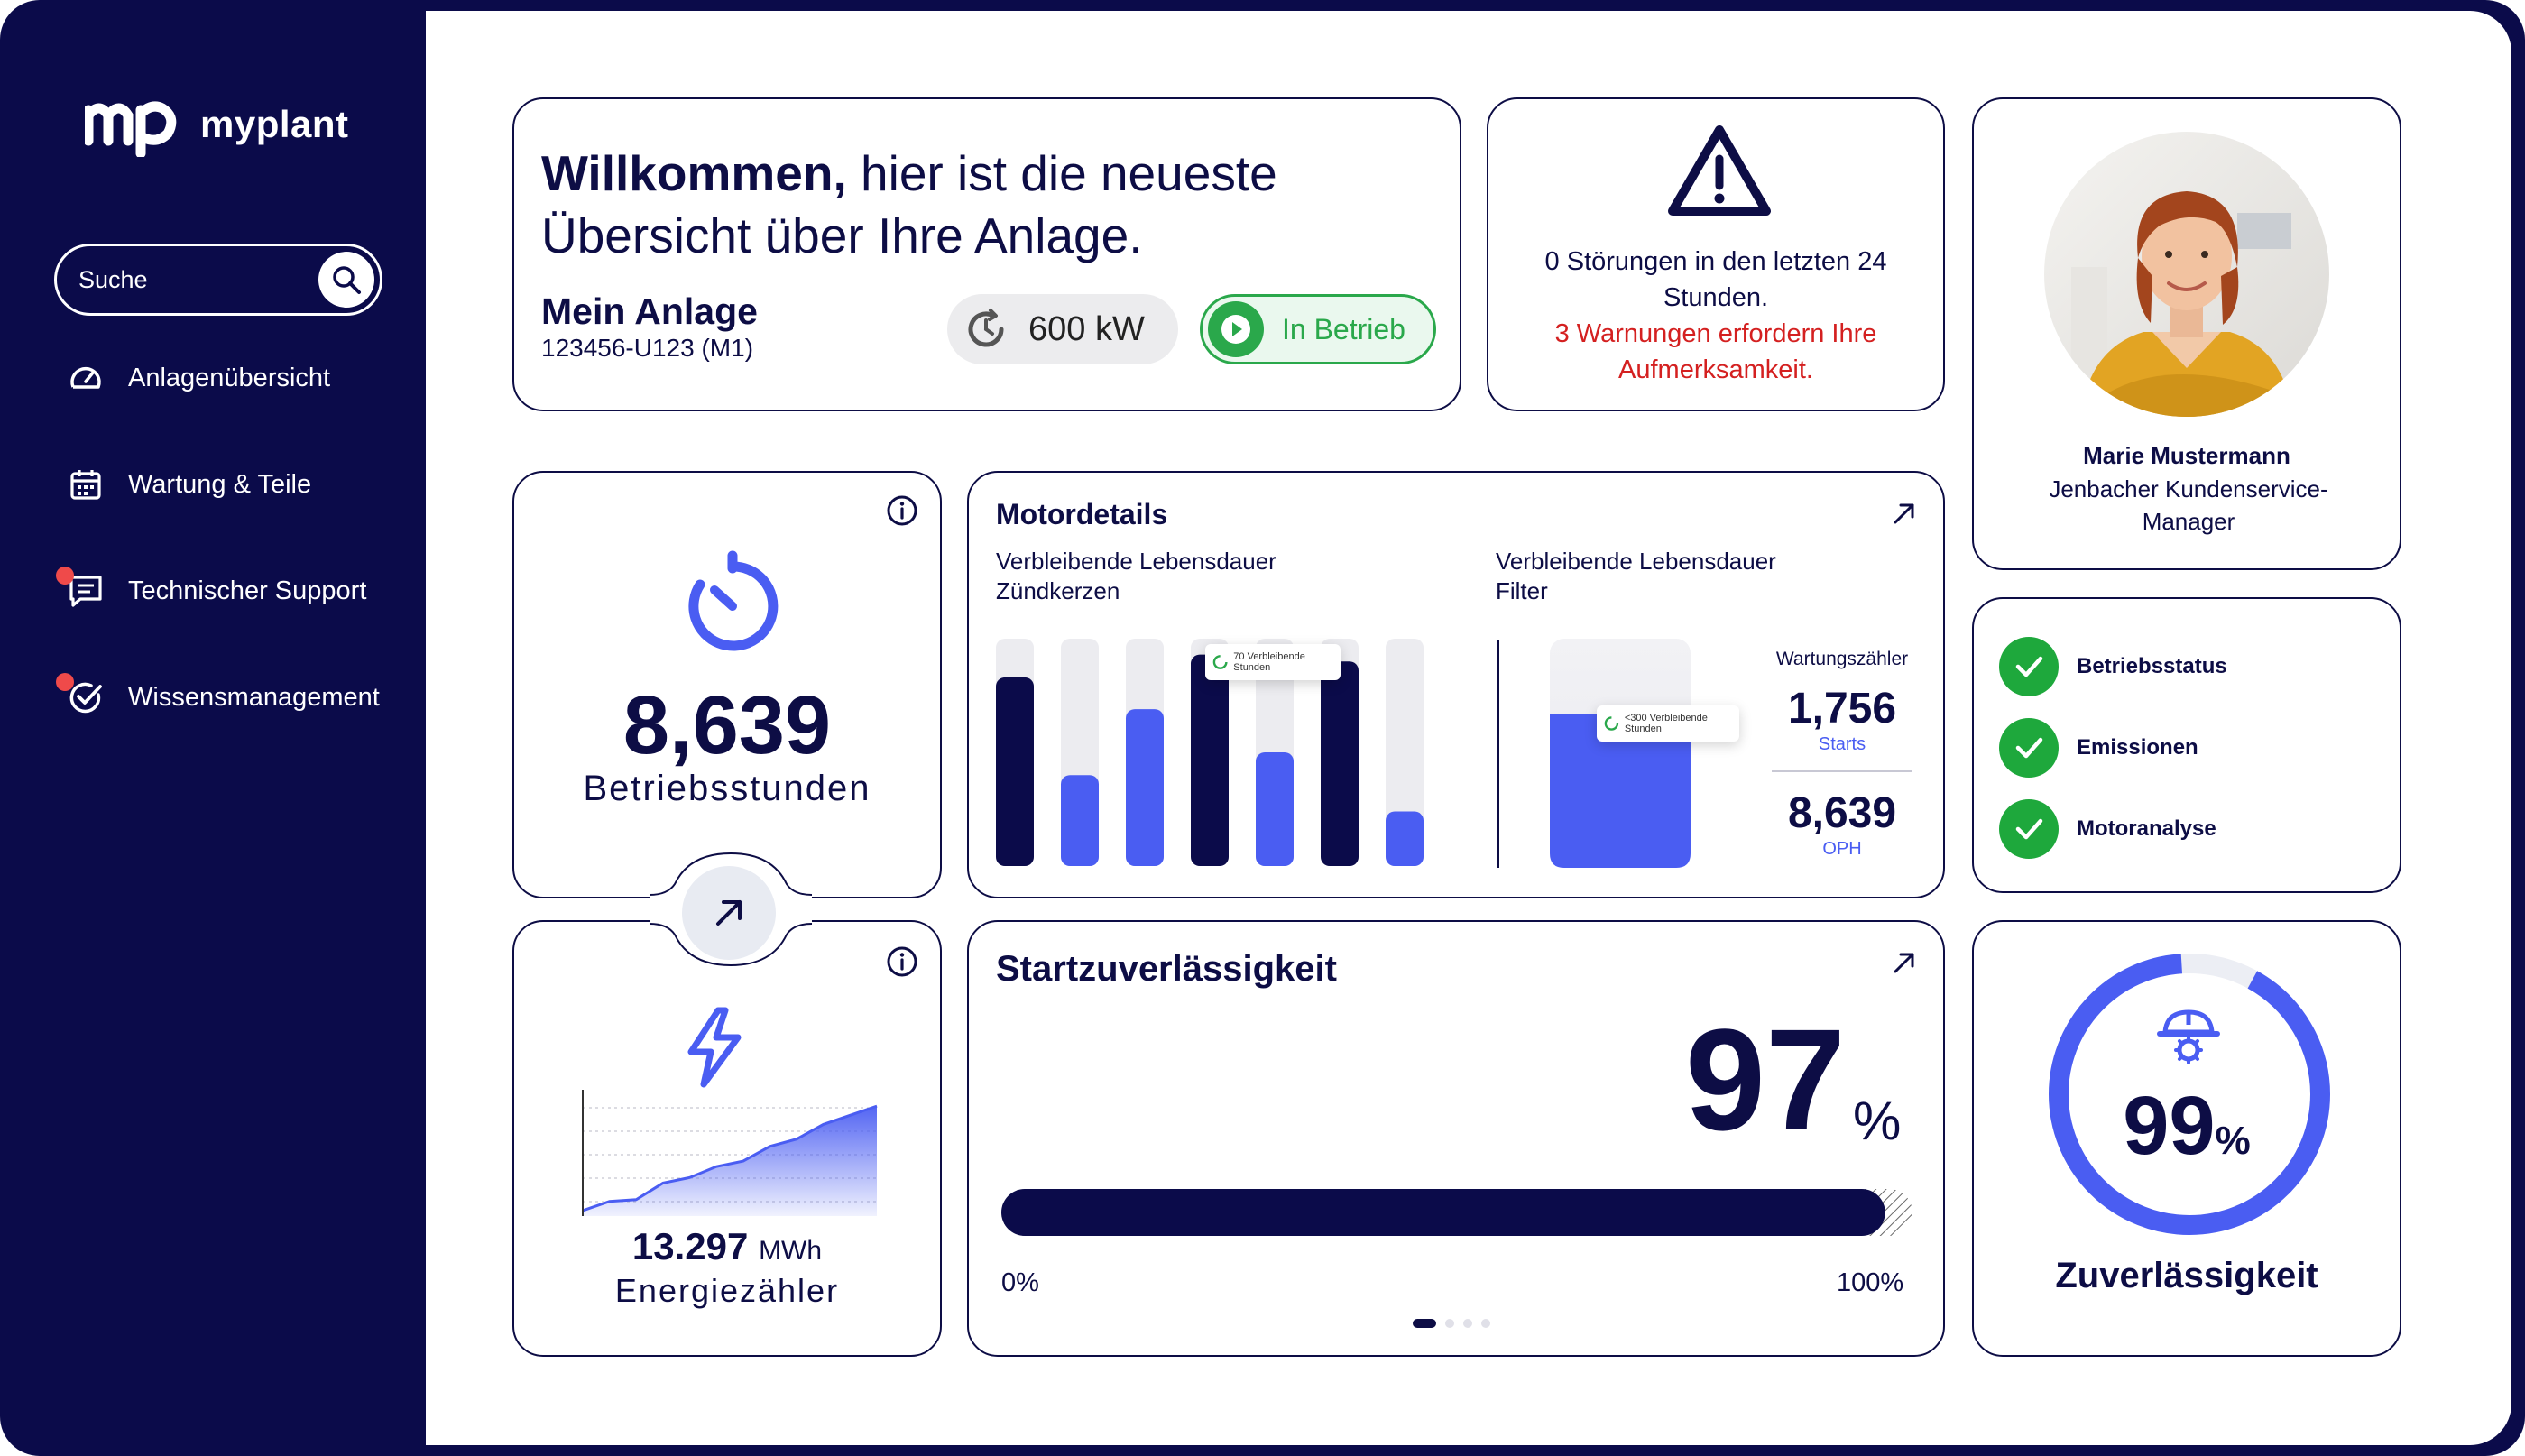 This screenshot has height=1456, width=2525. Describe the element at coordinates (220, 484) in the screenshot. I see `nav-label: Wartung & Teile` at that location.